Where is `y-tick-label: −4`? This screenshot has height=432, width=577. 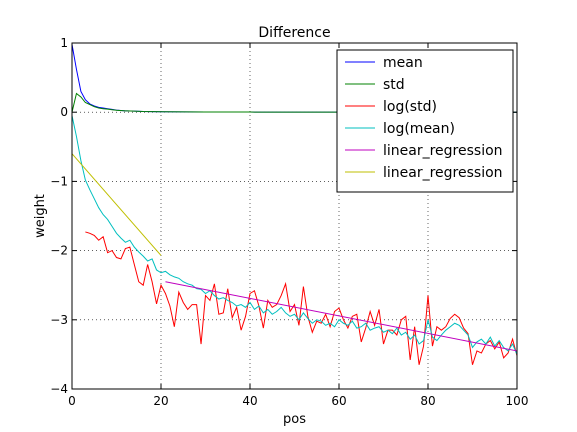
y-tick-label: −4 is located at coordinates (59, 389).